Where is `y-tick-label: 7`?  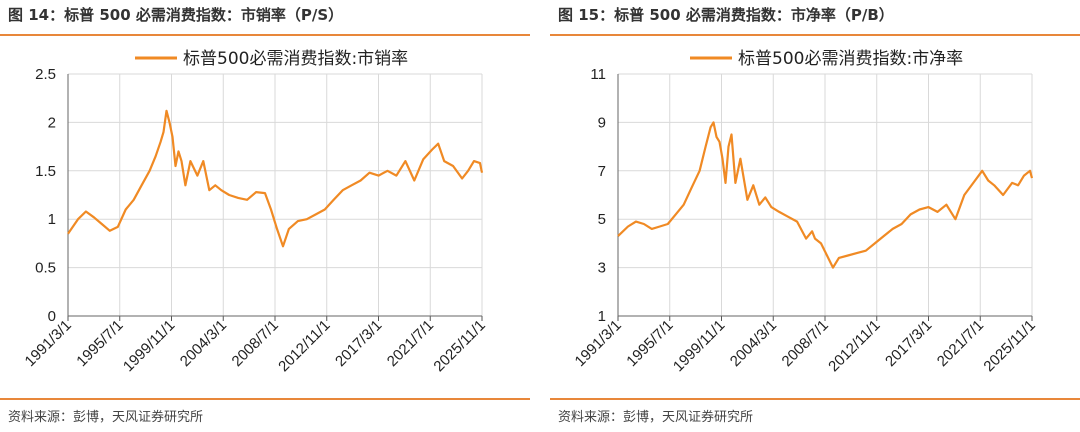 y-tick-label: 7 is located at coordinates (602, 171).